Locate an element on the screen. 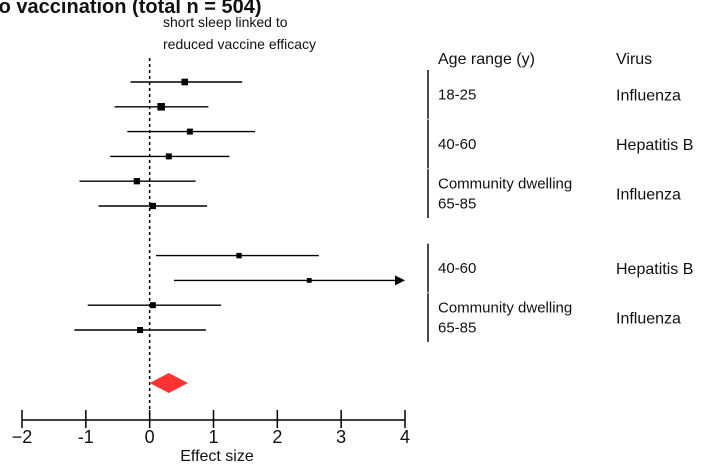 This screenshot has width=702, height=466. annotation-line-1: short sleep linked to is located at coordinates (225, 22).